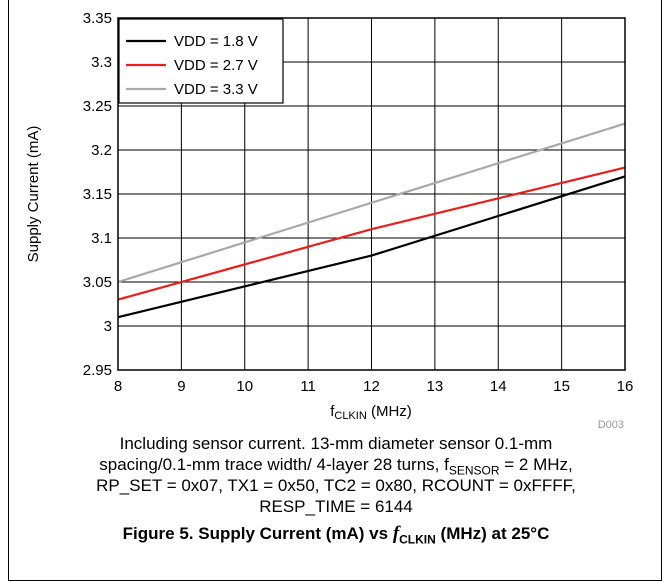 This screenshot has height=582, width=671. I want to click on legend-label-3: VDD = 3.3 V, so click(216, 89).